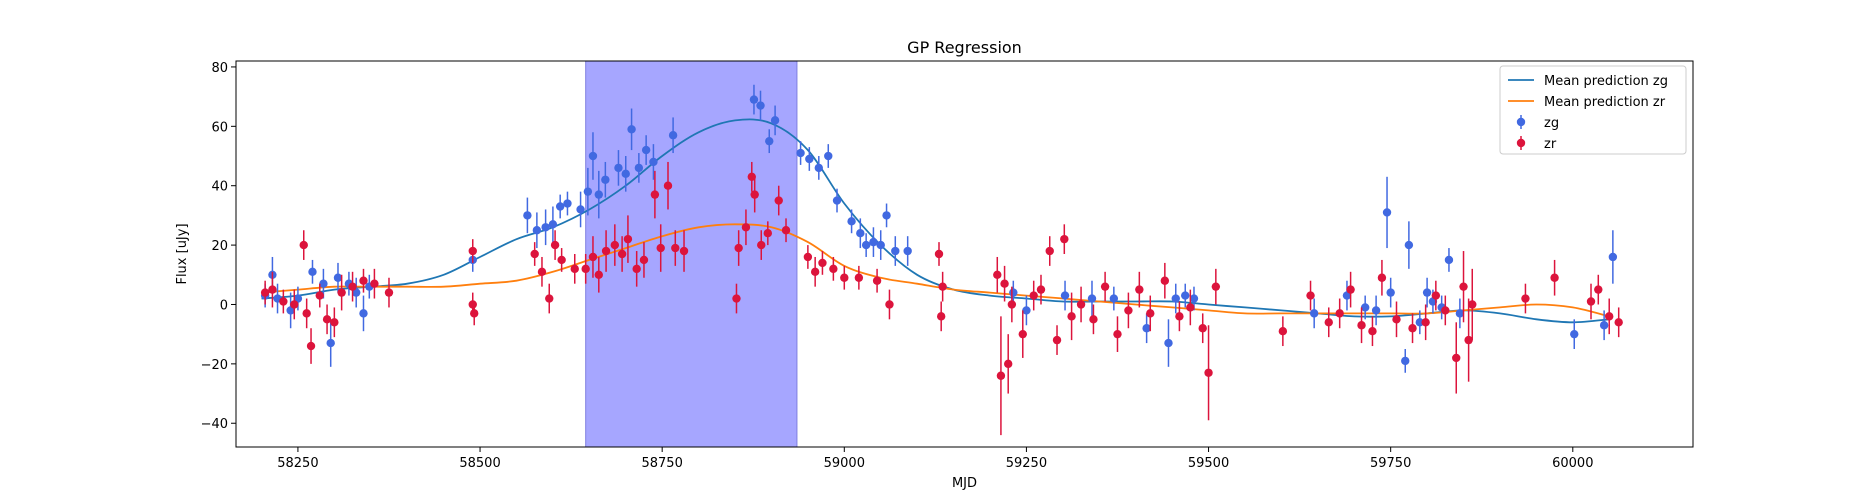  What do you see at coordinates (1572, 463) in the screenshot?
I see `x-tick-label: 60000` at bounding box center [1572, 463].